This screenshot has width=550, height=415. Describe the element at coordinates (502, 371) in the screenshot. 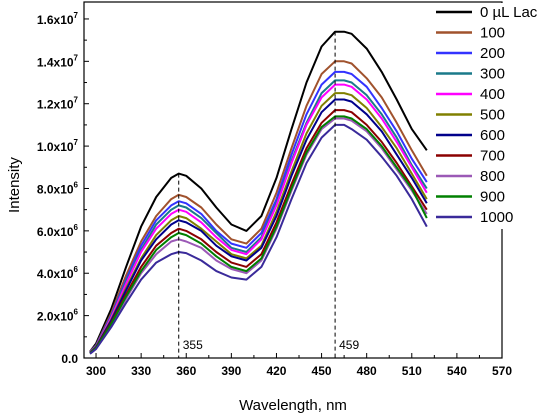

I see `x-tick-label: 570` at that location.